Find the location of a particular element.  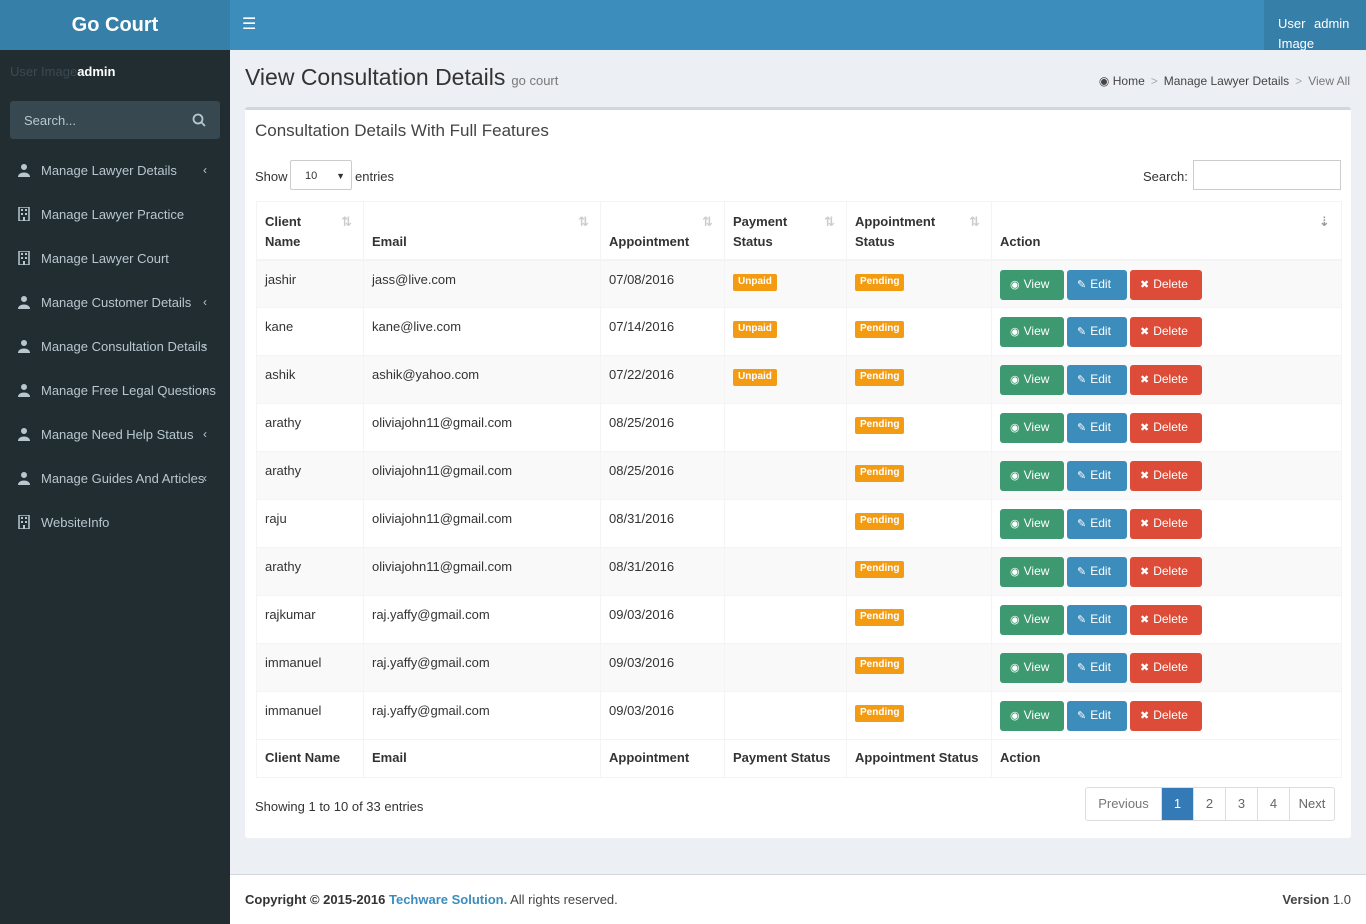

breadcrumb-manage-lawyer-details: Manage Lawyer Details is located at coordinates (1226, 81).